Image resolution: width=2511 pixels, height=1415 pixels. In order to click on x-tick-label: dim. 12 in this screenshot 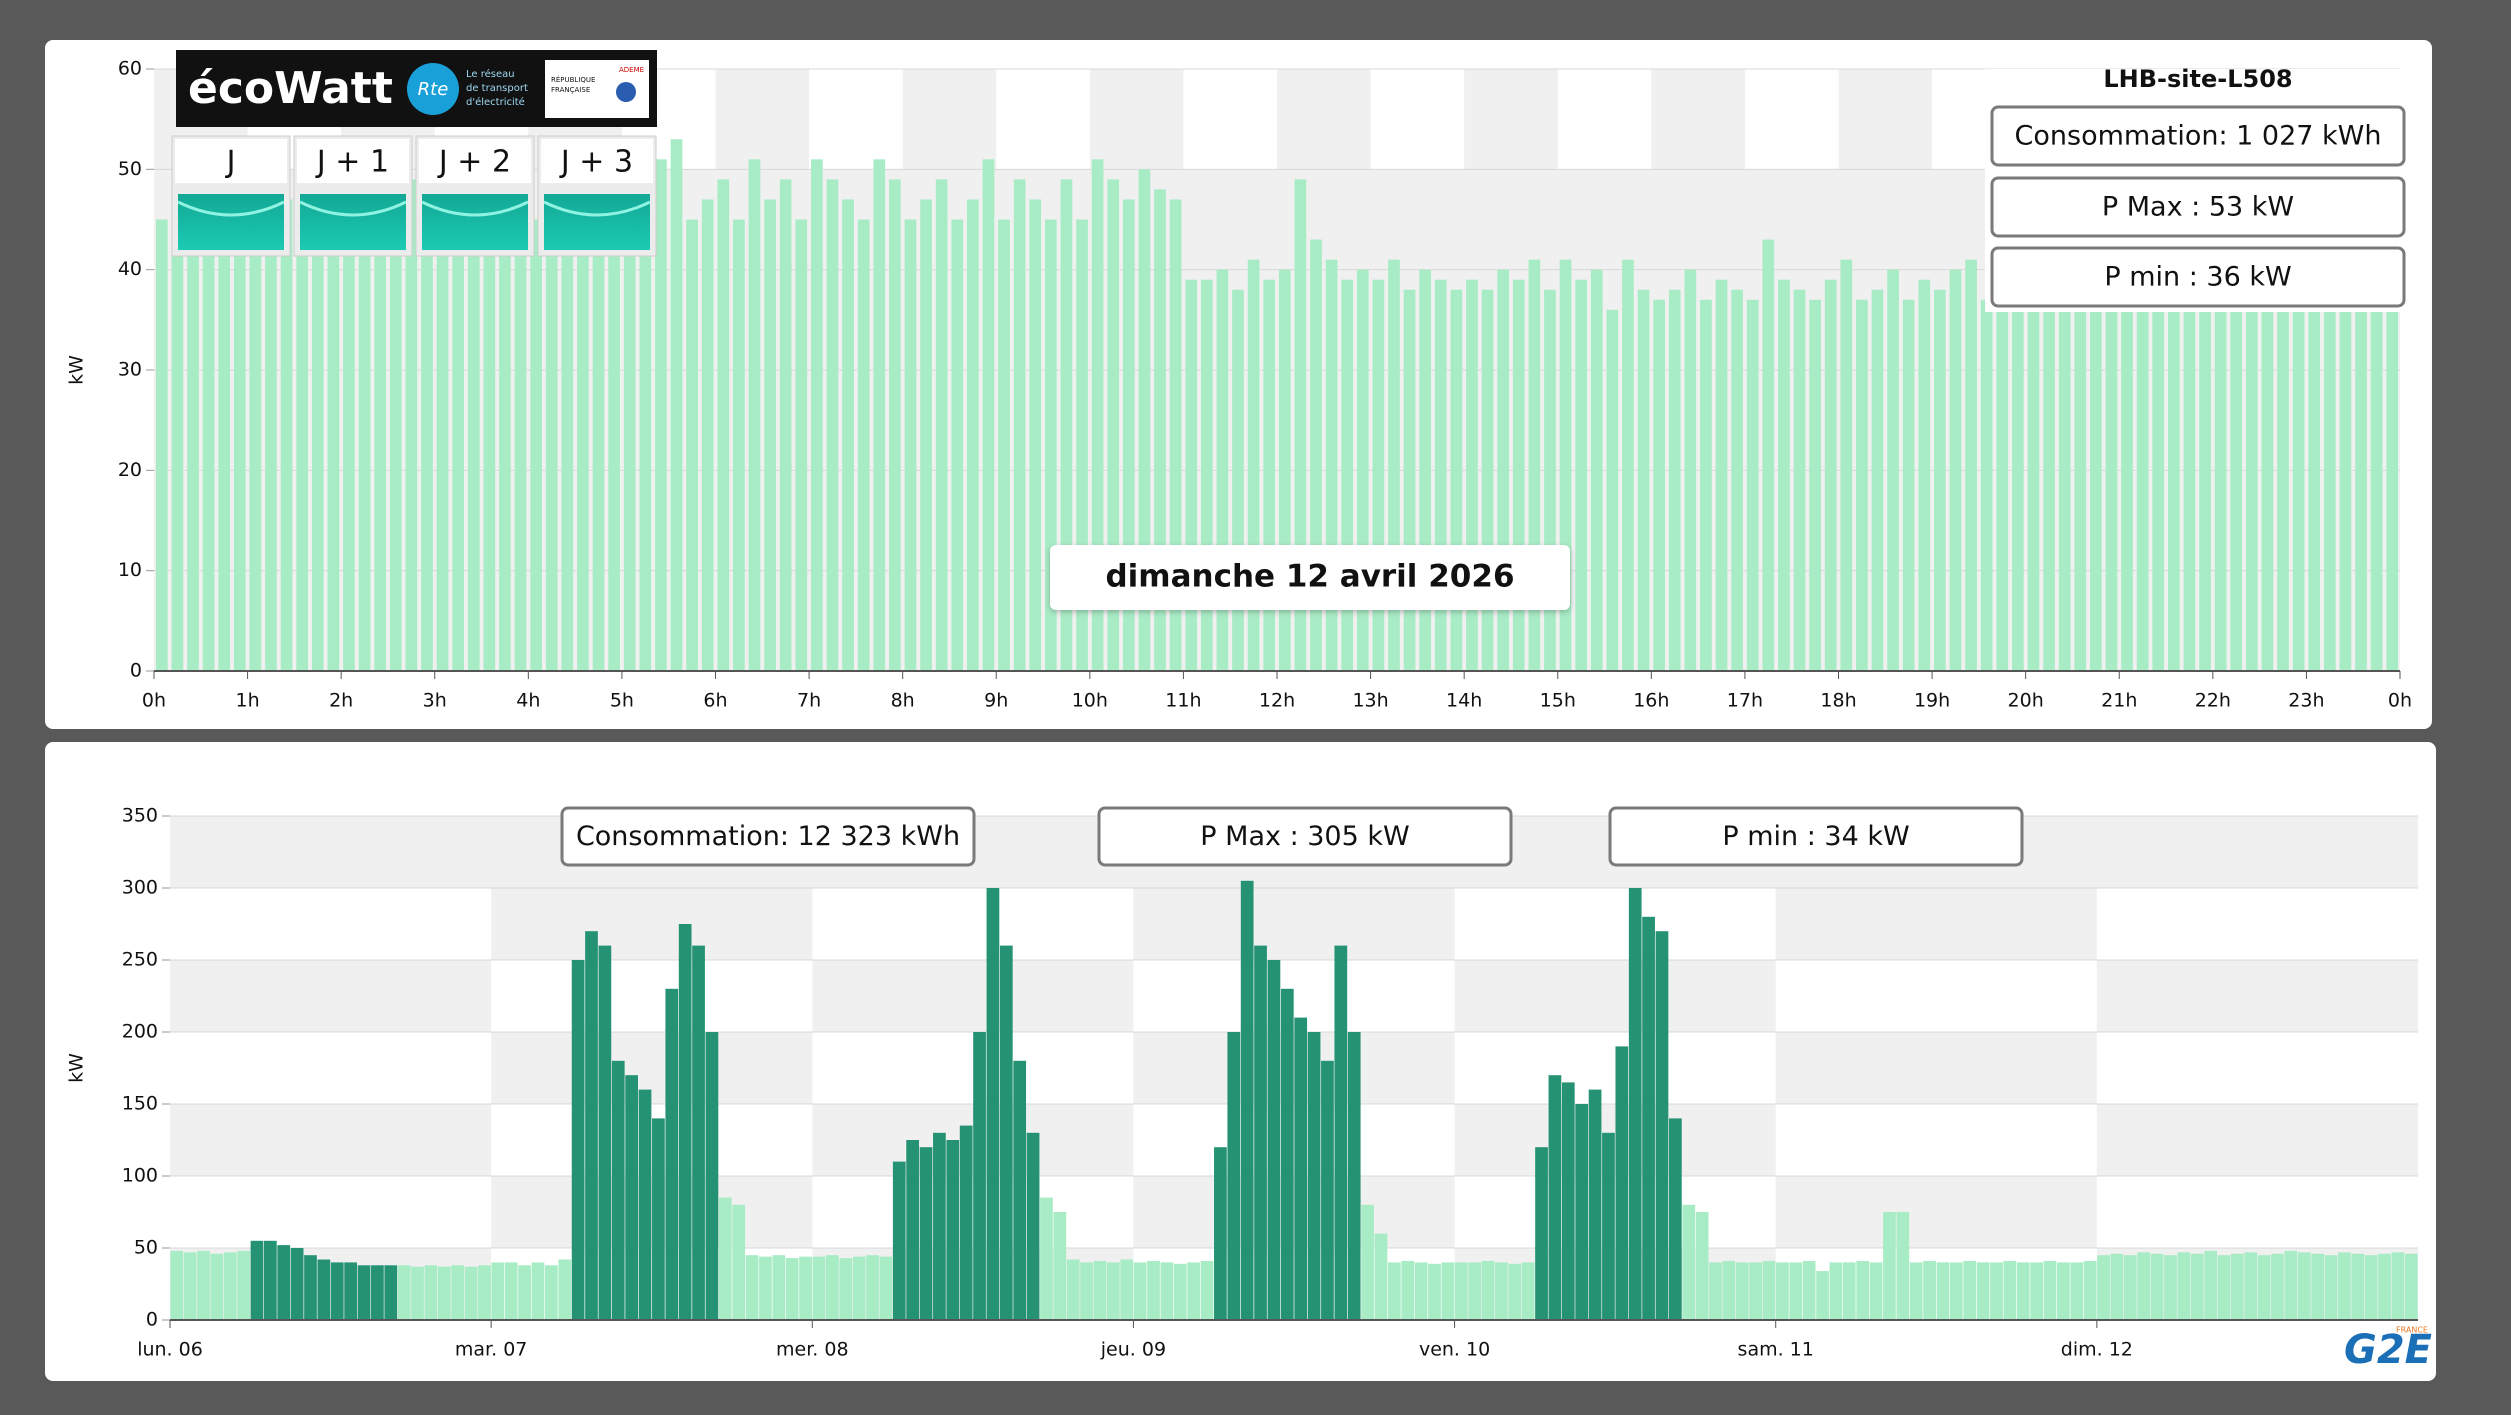, I will do `click(2097, 1350)`.